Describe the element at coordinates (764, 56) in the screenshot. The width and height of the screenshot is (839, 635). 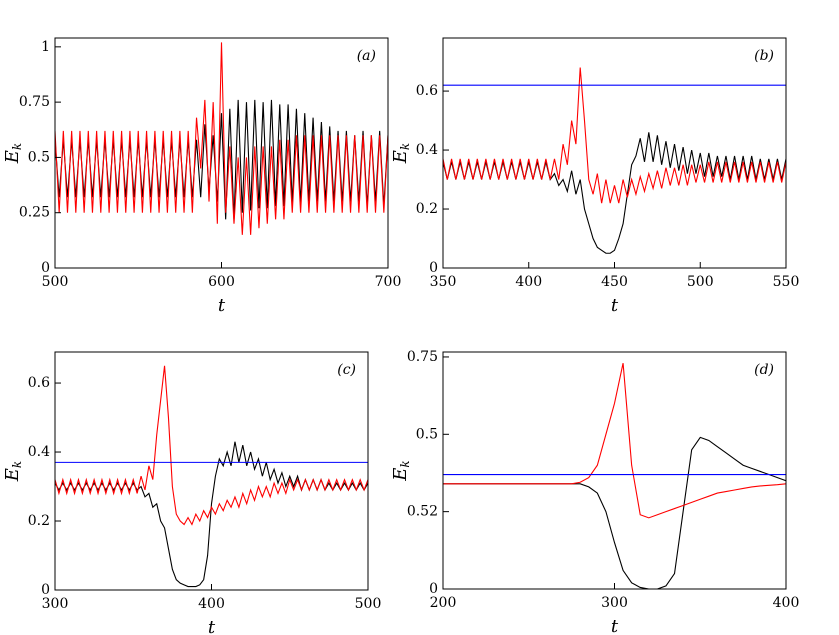
I see `panel-label: (b)` at that location.